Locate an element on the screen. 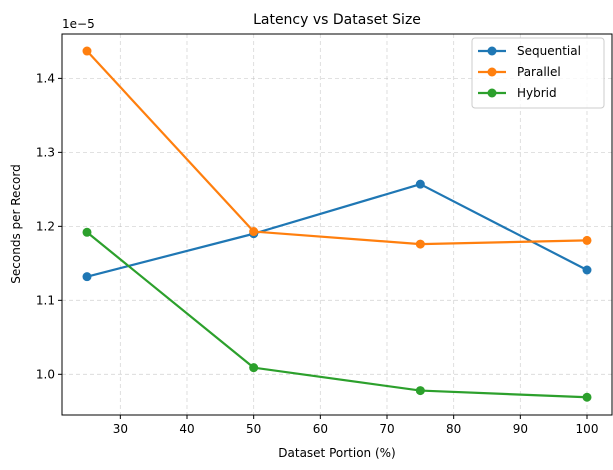  legend-label-hybrid: Hybrid is located at coordinates (537, 93).